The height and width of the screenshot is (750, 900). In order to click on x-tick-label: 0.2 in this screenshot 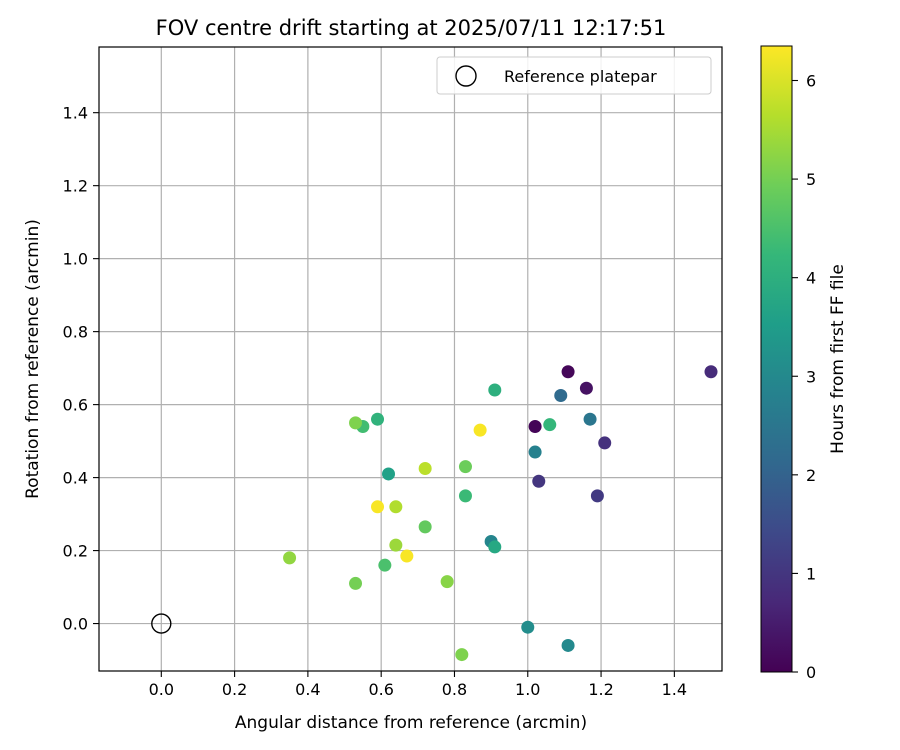, I will do `click(234, 689)`.